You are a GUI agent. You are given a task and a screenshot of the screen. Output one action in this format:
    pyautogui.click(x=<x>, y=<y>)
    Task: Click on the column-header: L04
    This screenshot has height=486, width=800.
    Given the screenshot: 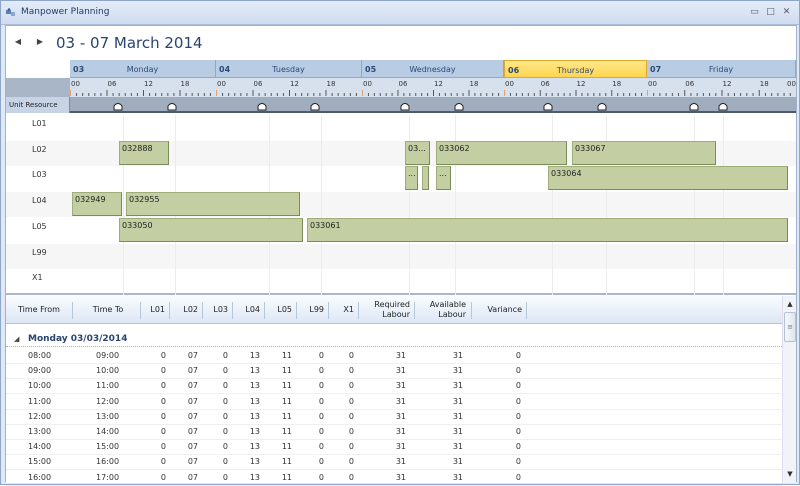 What is the action you would take?
    pyautogui.click(x=250, y=310)
    